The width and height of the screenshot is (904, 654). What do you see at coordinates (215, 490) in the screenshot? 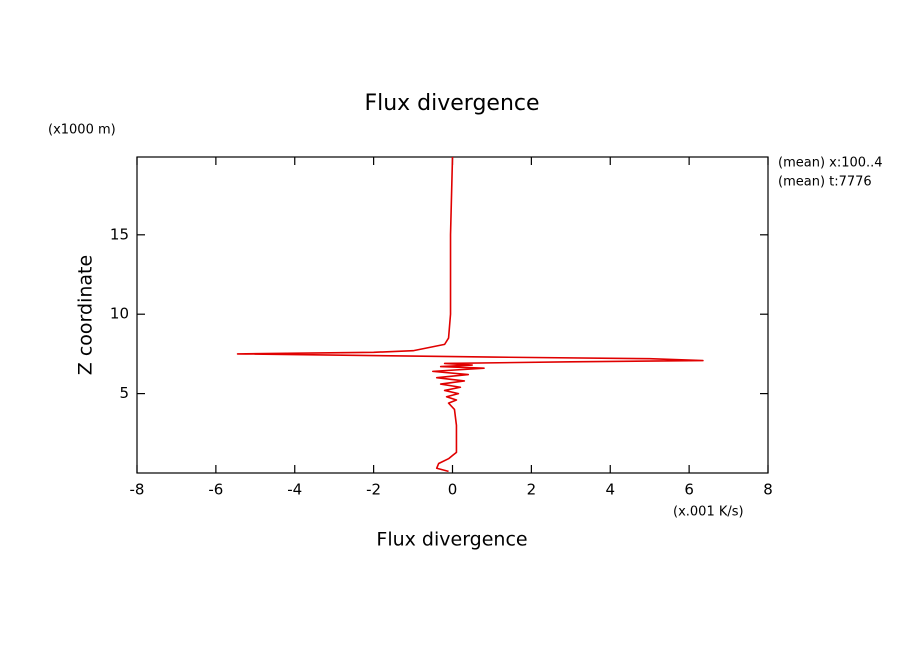
I see `x-tick-label: -6` at bounding box center [215, 490].